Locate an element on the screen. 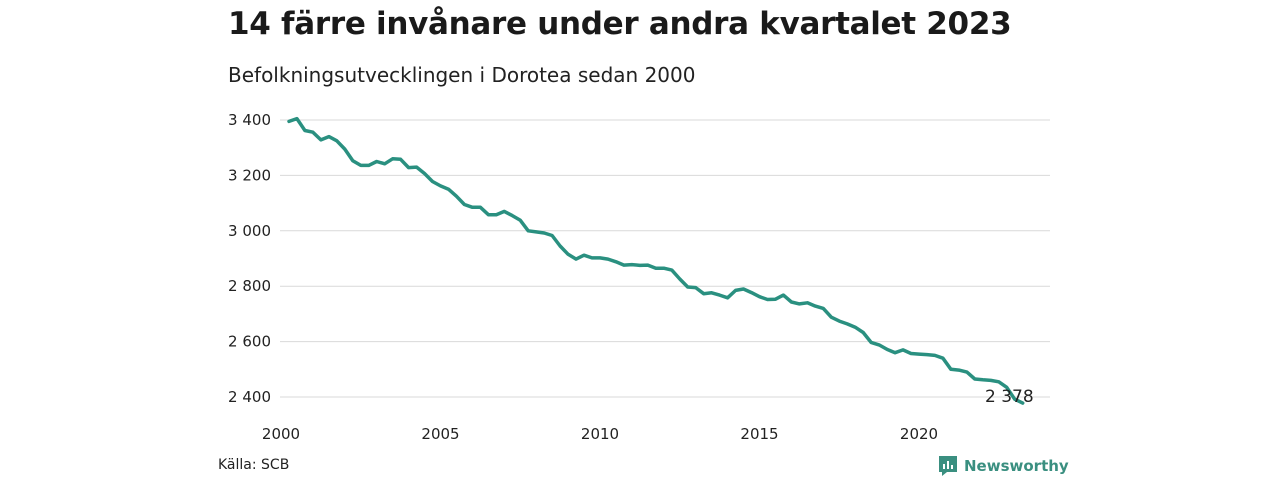 The height and width of the screenshot is (480, 1280). end-value-label: 2 378 is located at coordinates (1009, 397).